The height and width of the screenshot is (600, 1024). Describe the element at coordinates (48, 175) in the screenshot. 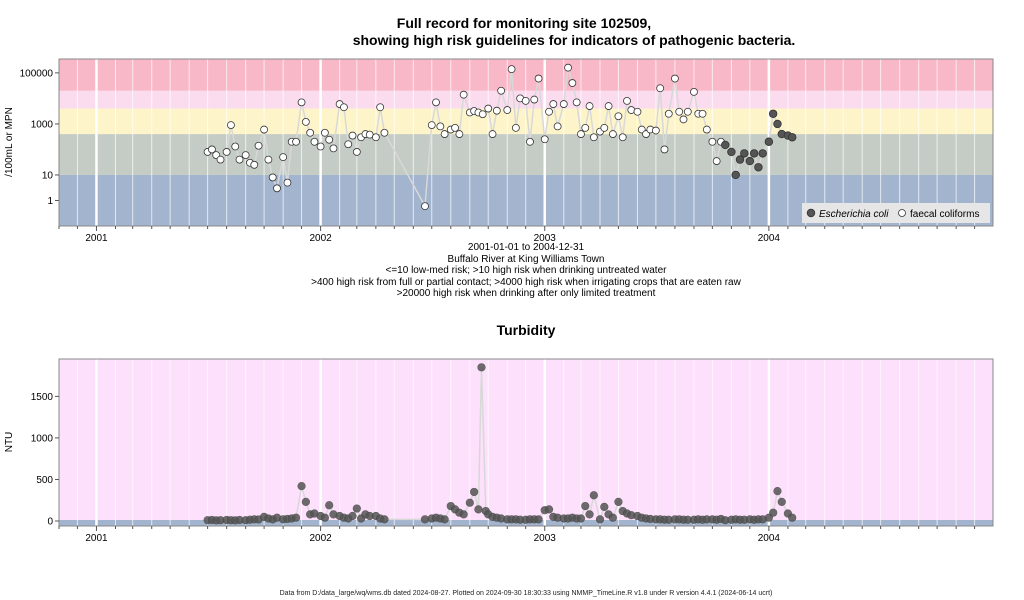

I see `y-tick-label: 10` at that location.